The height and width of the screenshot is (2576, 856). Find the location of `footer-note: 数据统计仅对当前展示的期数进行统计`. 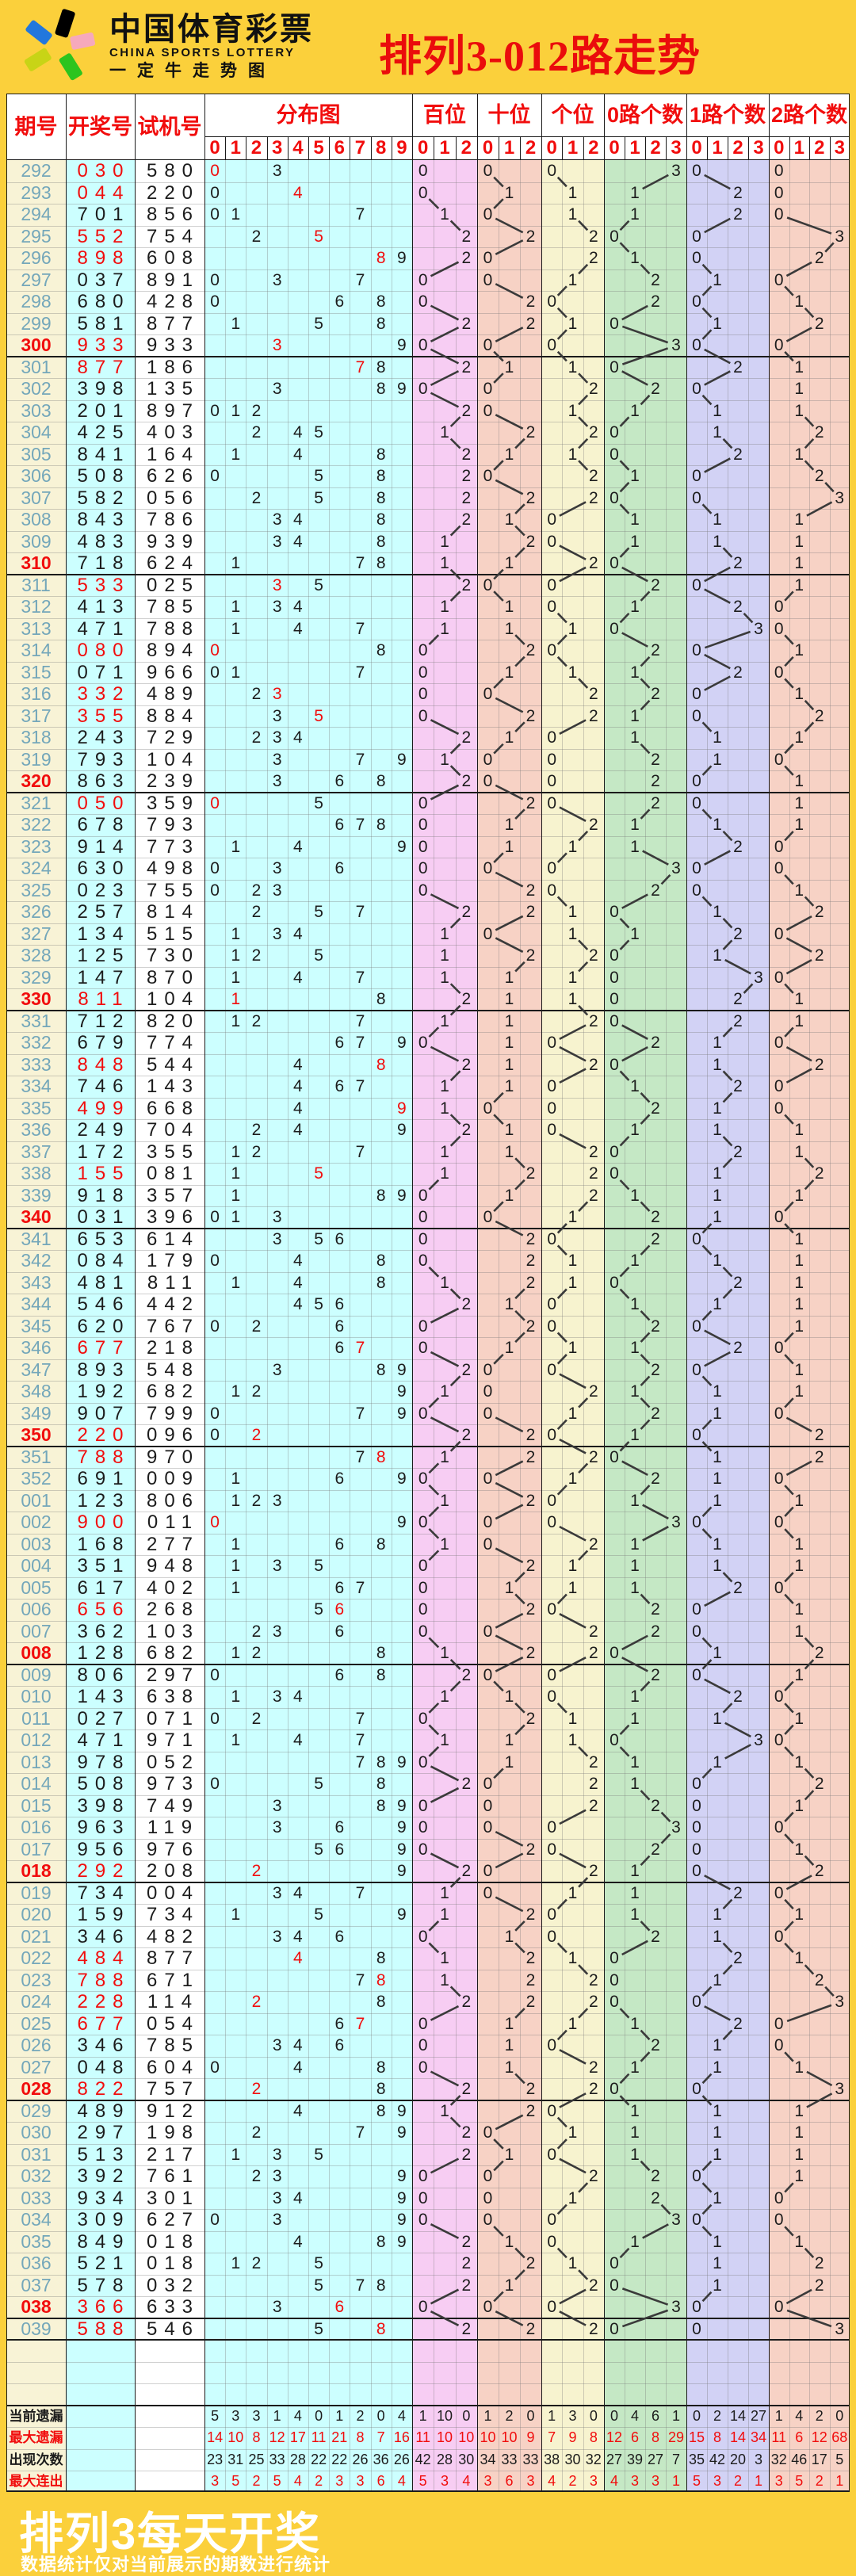

footer-note: 数据统计仅对当前展示的期数进行统计 is located at coordinates (176, 2564).